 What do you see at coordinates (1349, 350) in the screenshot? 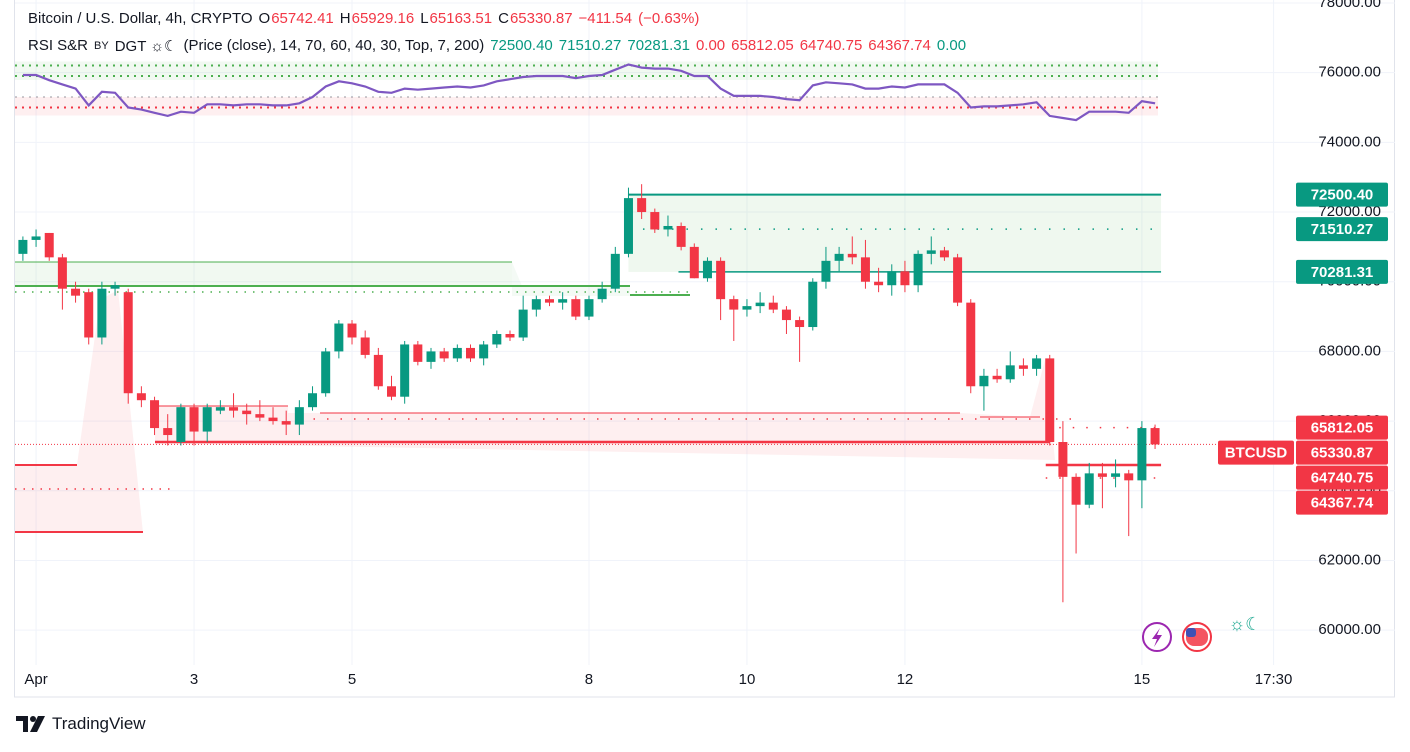
I see `y-tick-label: 68000.00` at bounding box center [1349, 350].